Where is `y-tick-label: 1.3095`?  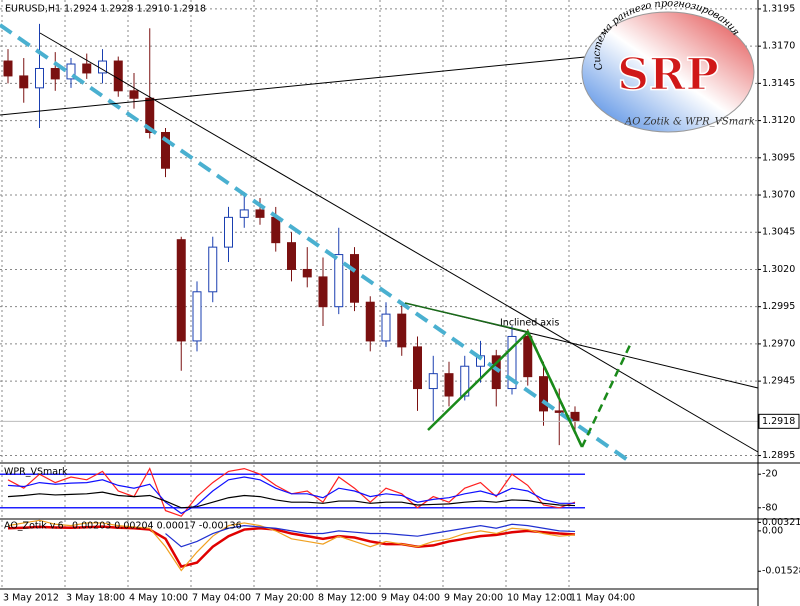
y-tick-label: 1.3095 is located at coordinates (778, 157).